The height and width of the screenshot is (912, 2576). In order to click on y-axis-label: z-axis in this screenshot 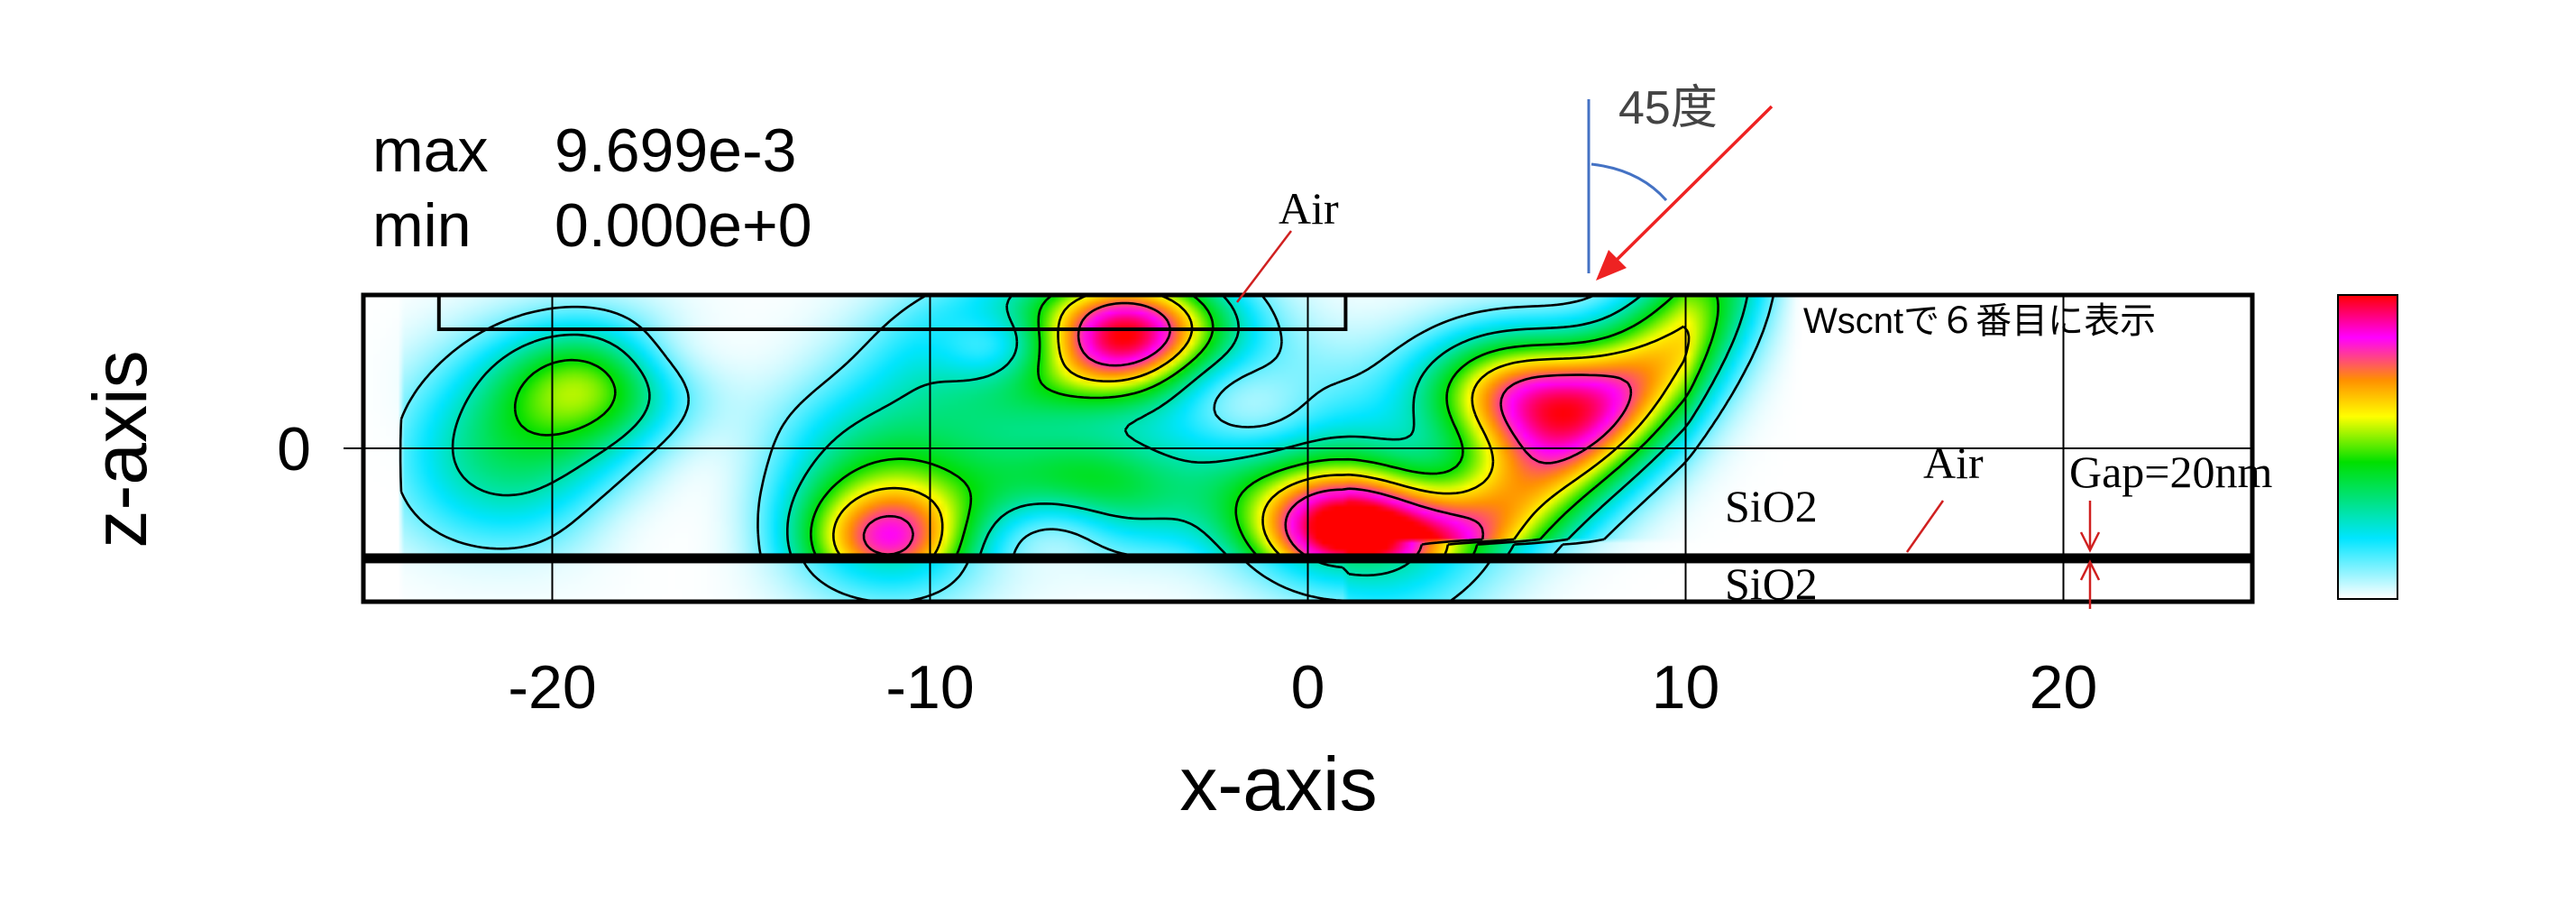, I will do `click(120, 449)`.